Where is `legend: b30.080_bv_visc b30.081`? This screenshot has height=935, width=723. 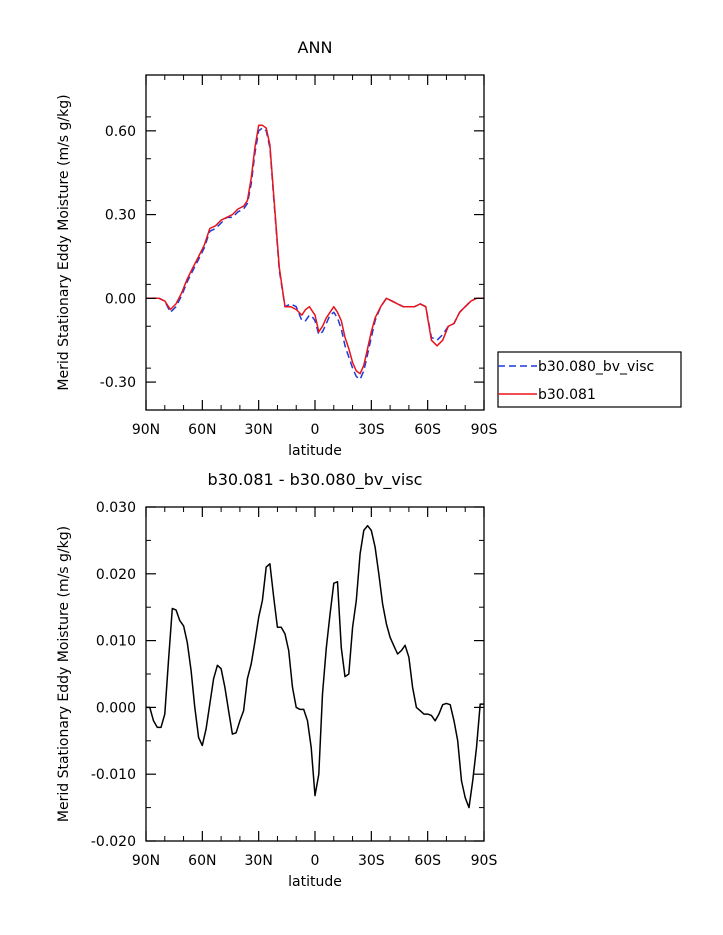 legend: b30.080_bv_visc b30.081 is located at coordinates (589, 379).